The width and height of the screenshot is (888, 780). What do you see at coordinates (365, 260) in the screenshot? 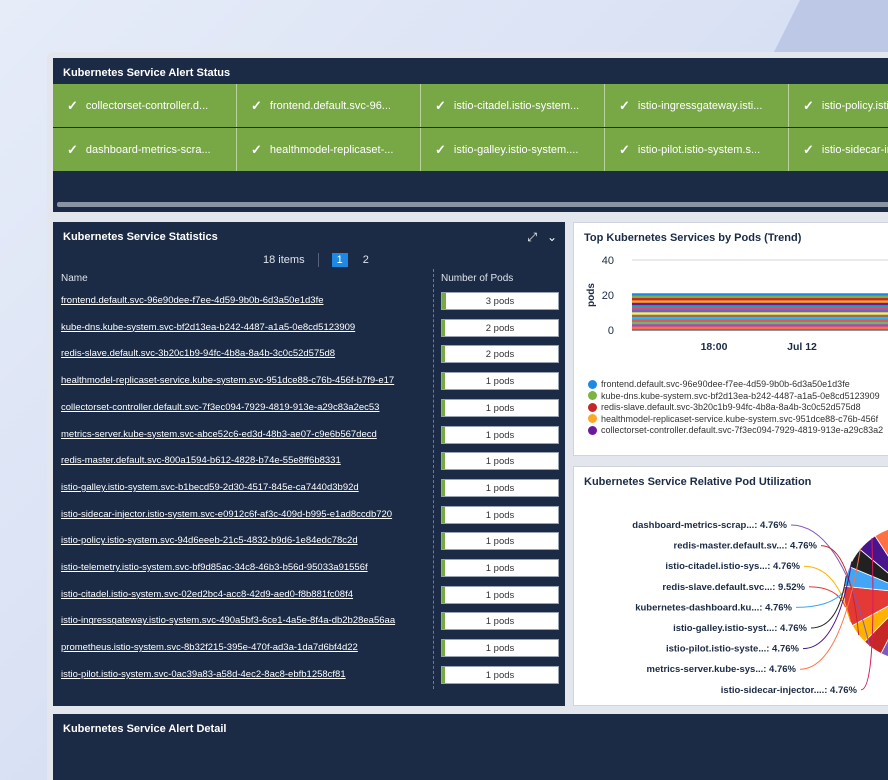
I see `page-2-button: 2` at bounding box center [365, 260].